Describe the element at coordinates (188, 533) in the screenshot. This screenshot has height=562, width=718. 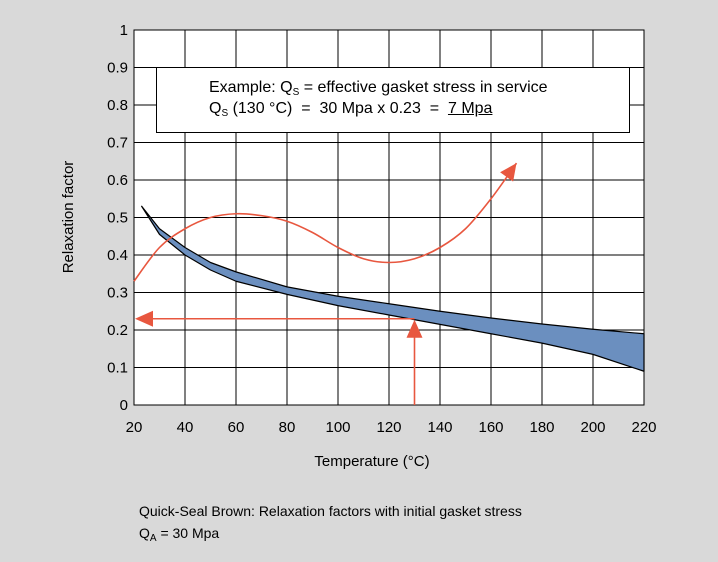
I see `caption-line2-suffix: = 30 Mpa` at that location.